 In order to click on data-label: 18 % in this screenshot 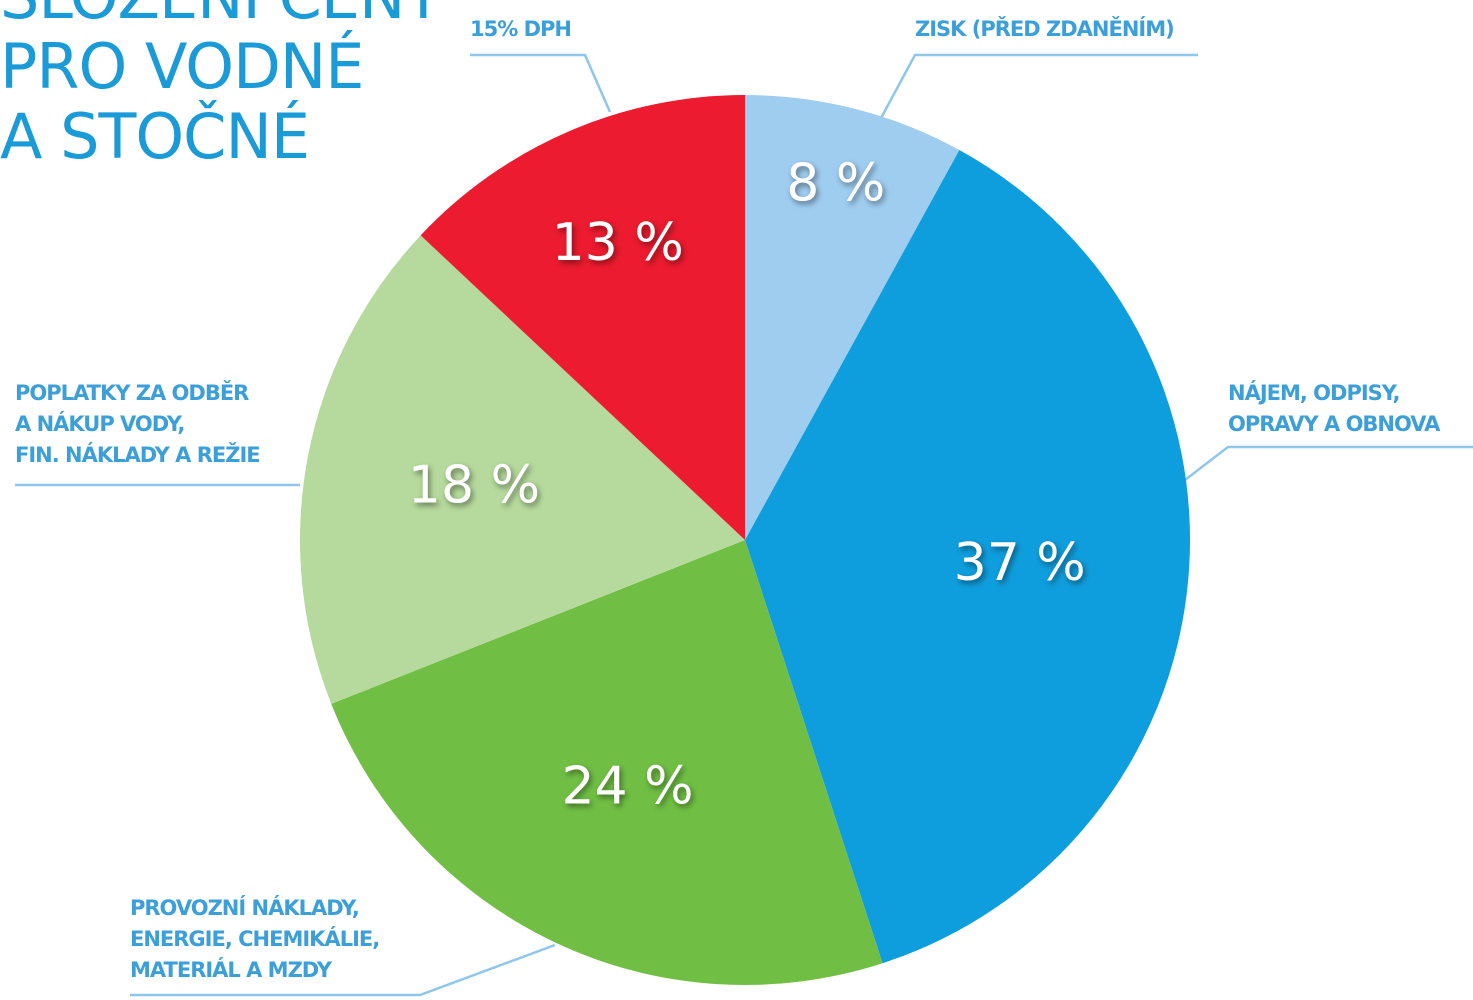, I will do `click(474, 485)`.